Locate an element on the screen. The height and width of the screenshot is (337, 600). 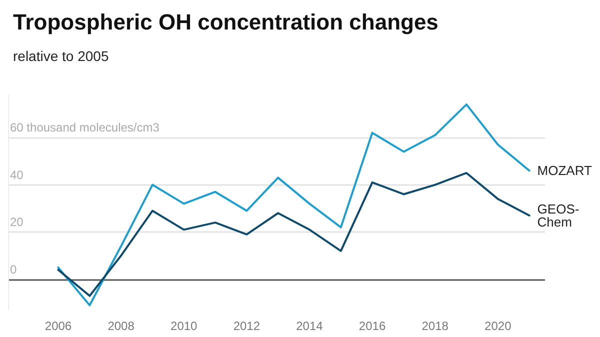
x-tick-label: 2012 is located at coordinates (246, 326).